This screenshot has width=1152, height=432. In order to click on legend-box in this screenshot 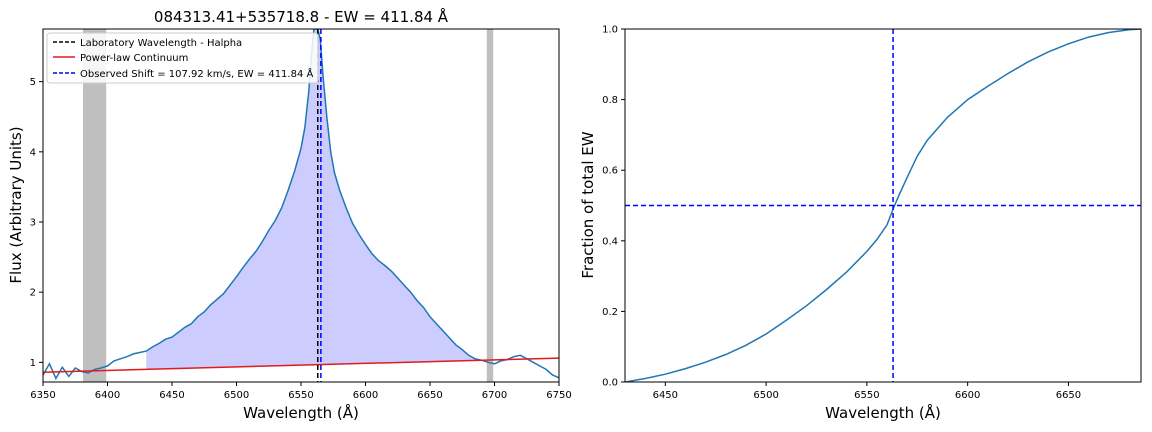, I will do `click(182, 58)`.